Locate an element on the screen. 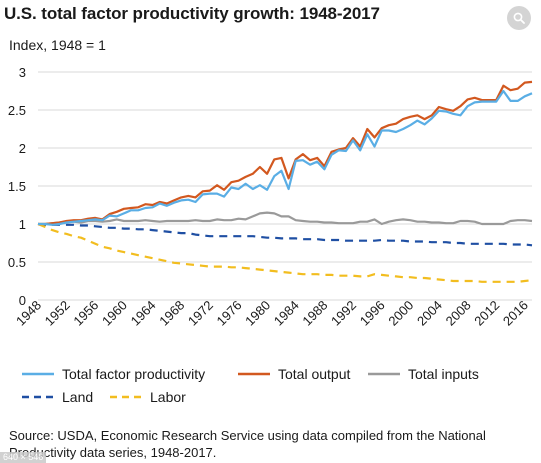  y-tick-label: 3 is located at coordinates (22, 72).